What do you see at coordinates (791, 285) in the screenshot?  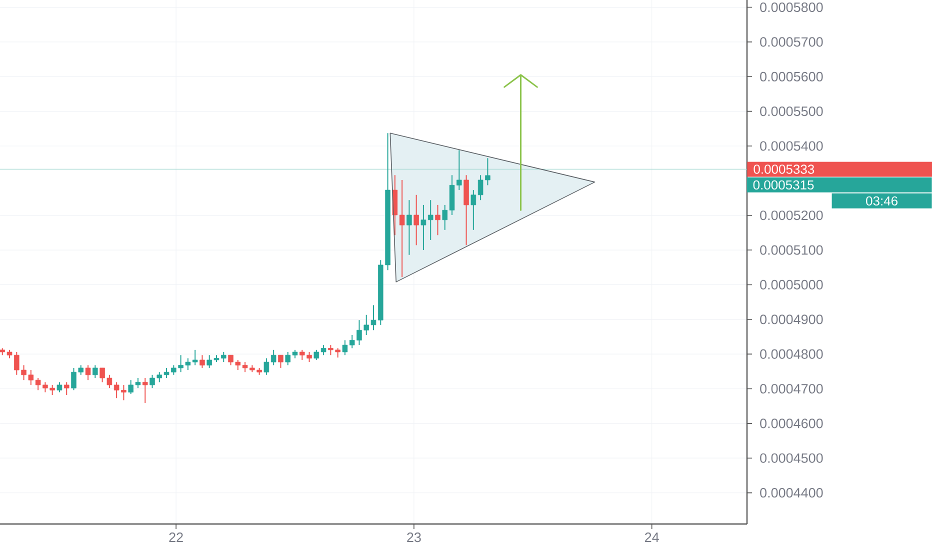 I see `y-tick-label: 0.0005000` at bounding box center [791, 285].